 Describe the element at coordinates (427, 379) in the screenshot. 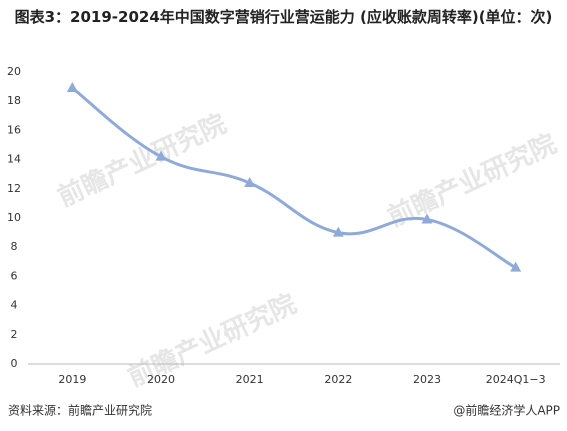

I see `x-tick-label: 2023` at that location.